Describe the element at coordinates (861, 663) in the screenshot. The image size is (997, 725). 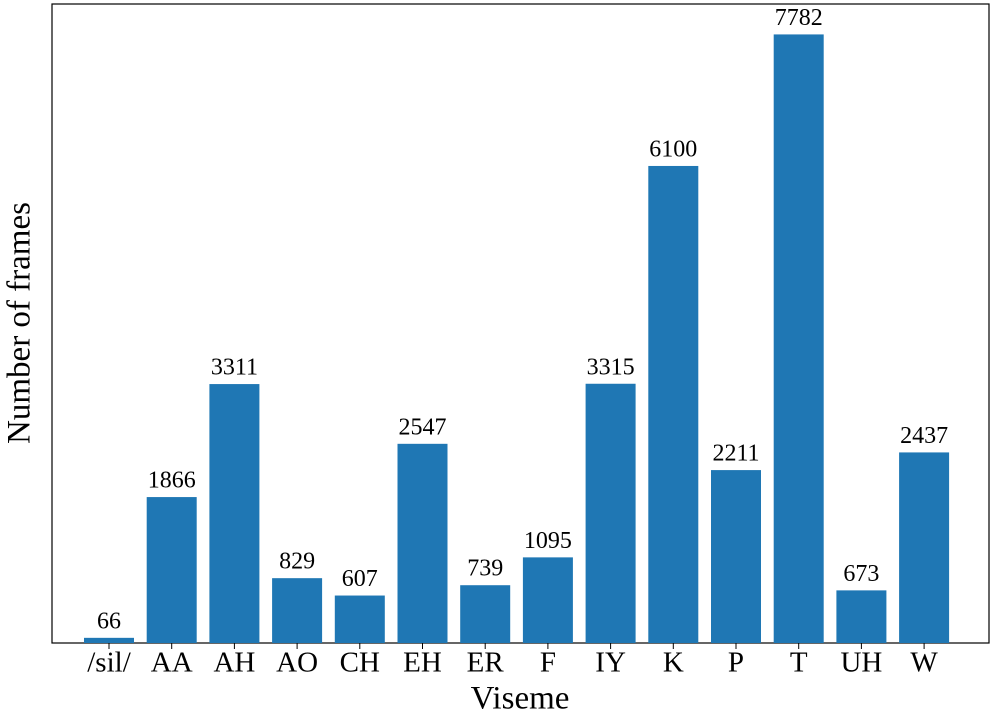
I see `x-tick-label: UH` at that location.